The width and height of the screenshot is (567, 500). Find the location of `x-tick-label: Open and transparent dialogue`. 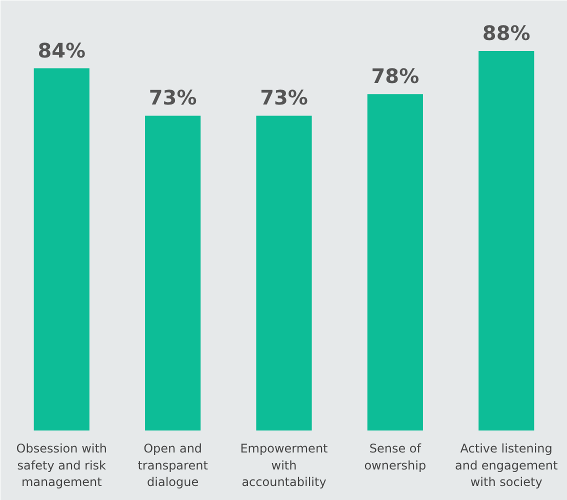

x-tick-label: Open and transparent dialogue is located at coordinates (173, 466).